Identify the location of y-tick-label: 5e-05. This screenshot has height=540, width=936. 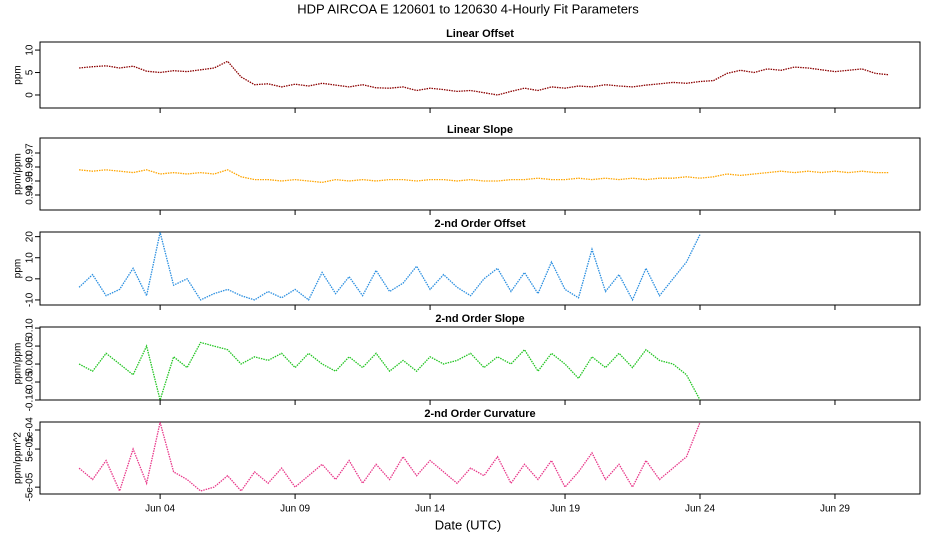
(30, 449).